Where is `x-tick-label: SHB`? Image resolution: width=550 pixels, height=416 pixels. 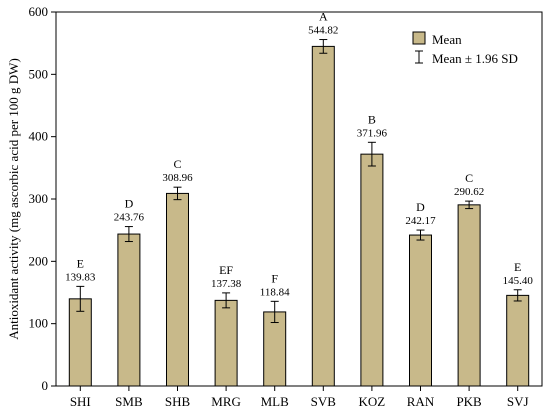 x-tick-label: SHB is located at coordinates (178, 401).